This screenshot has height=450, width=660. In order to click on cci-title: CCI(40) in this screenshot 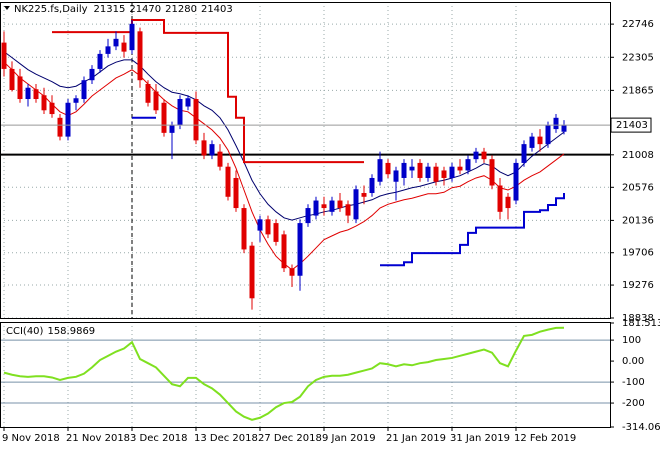, I will do `click(25, 331)`.